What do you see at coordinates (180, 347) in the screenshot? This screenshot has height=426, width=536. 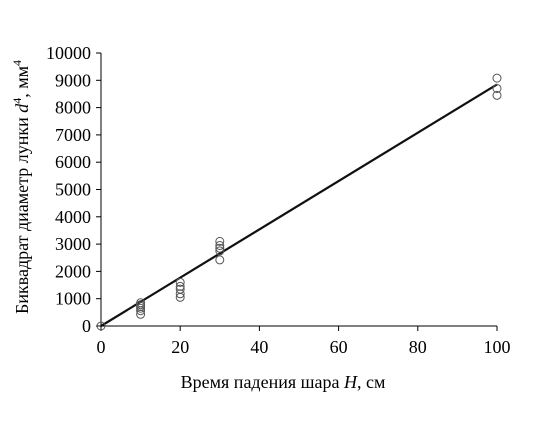 I see `x-tick-label: 20` at bounding box center [180, 347].